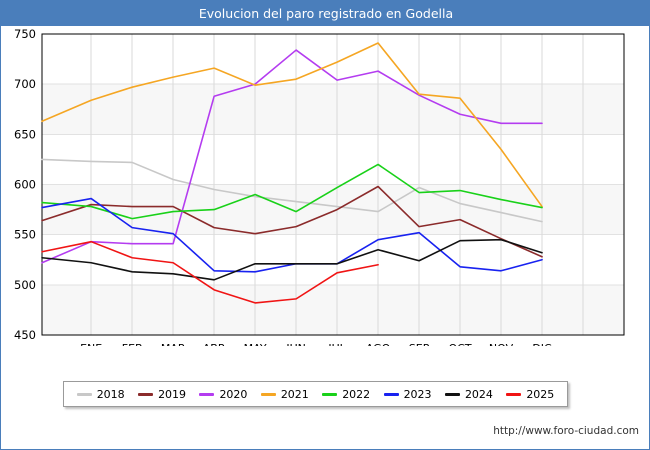  I want to click on x-tick-dic: DIC, so click(542, 344).